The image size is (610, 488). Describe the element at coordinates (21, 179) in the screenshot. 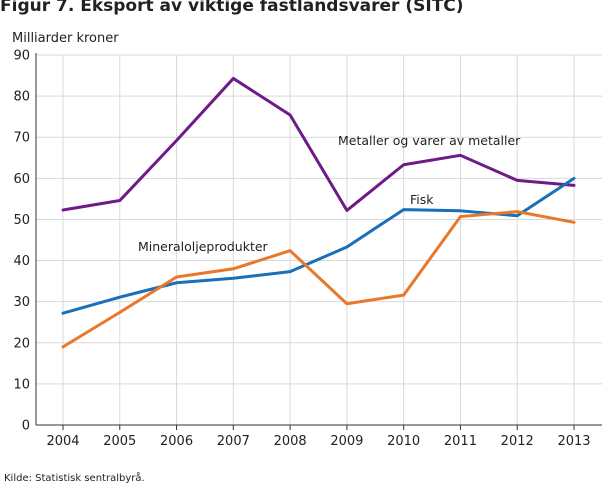

I see `y-tick-label: 60` at that location.